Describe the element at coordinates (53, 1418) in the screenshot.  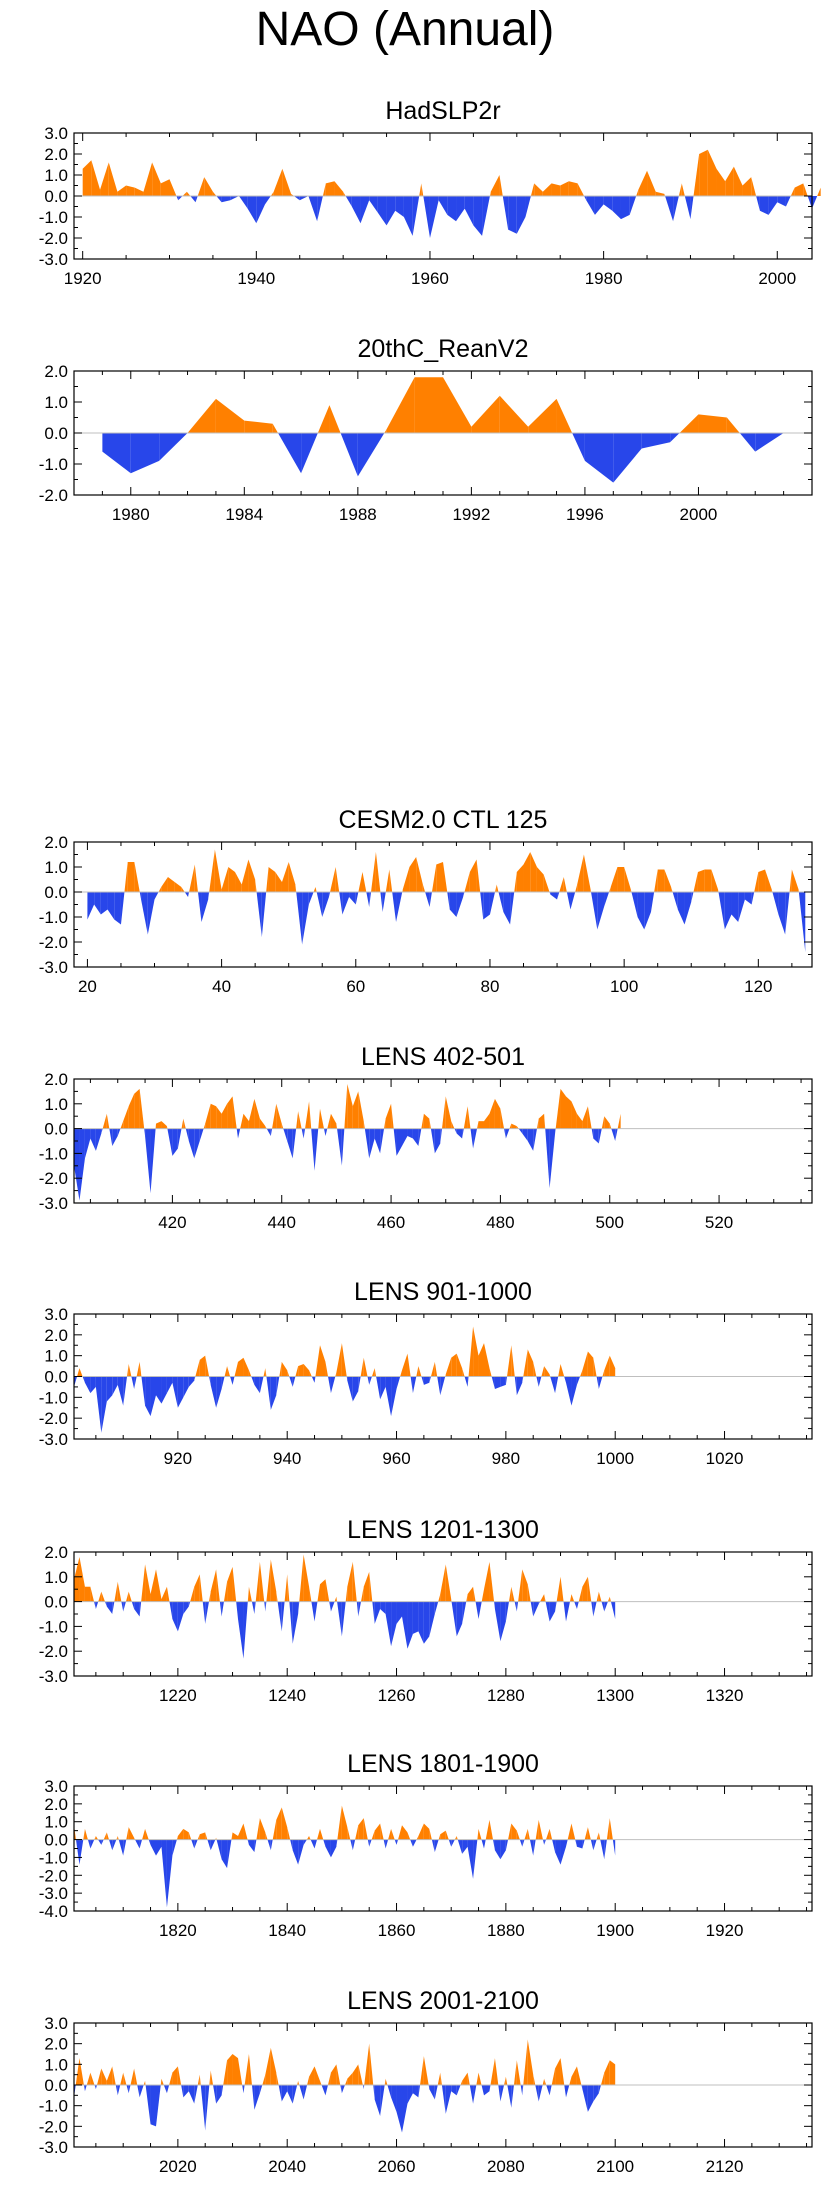
I see `y-tick-label: -2.0` at that location.